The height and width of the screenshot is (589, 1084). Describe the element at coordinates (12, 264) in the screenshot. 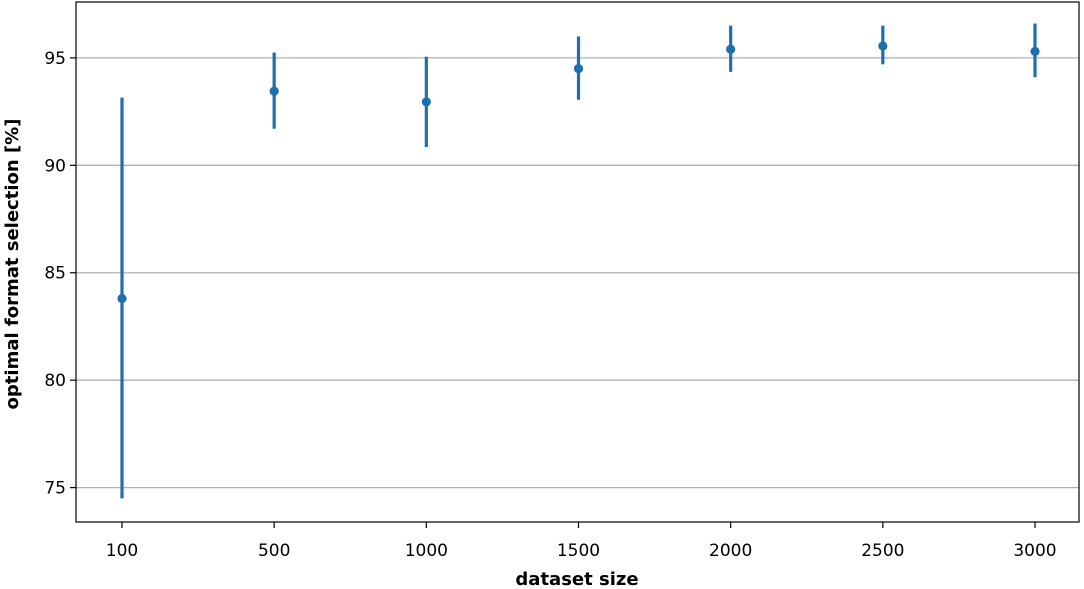

I see `y-axis-title: optimal format selection [%]` at that location.